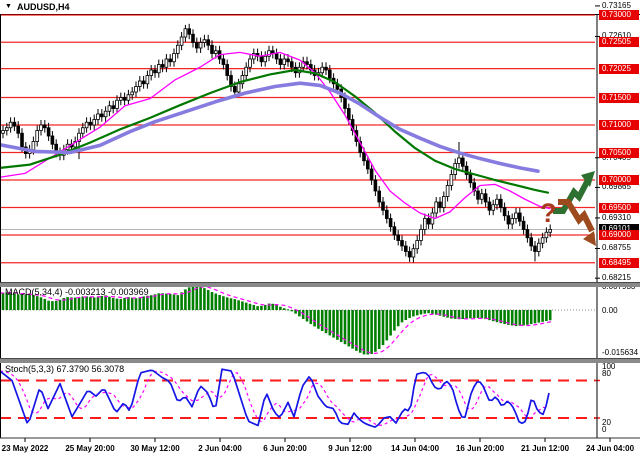 This screenshot has width=640, height=457. What do you see at coordinates (548, 213) in the screenshot?
I see `question-mark-annotation: ?` at bounding box center [548, 213].